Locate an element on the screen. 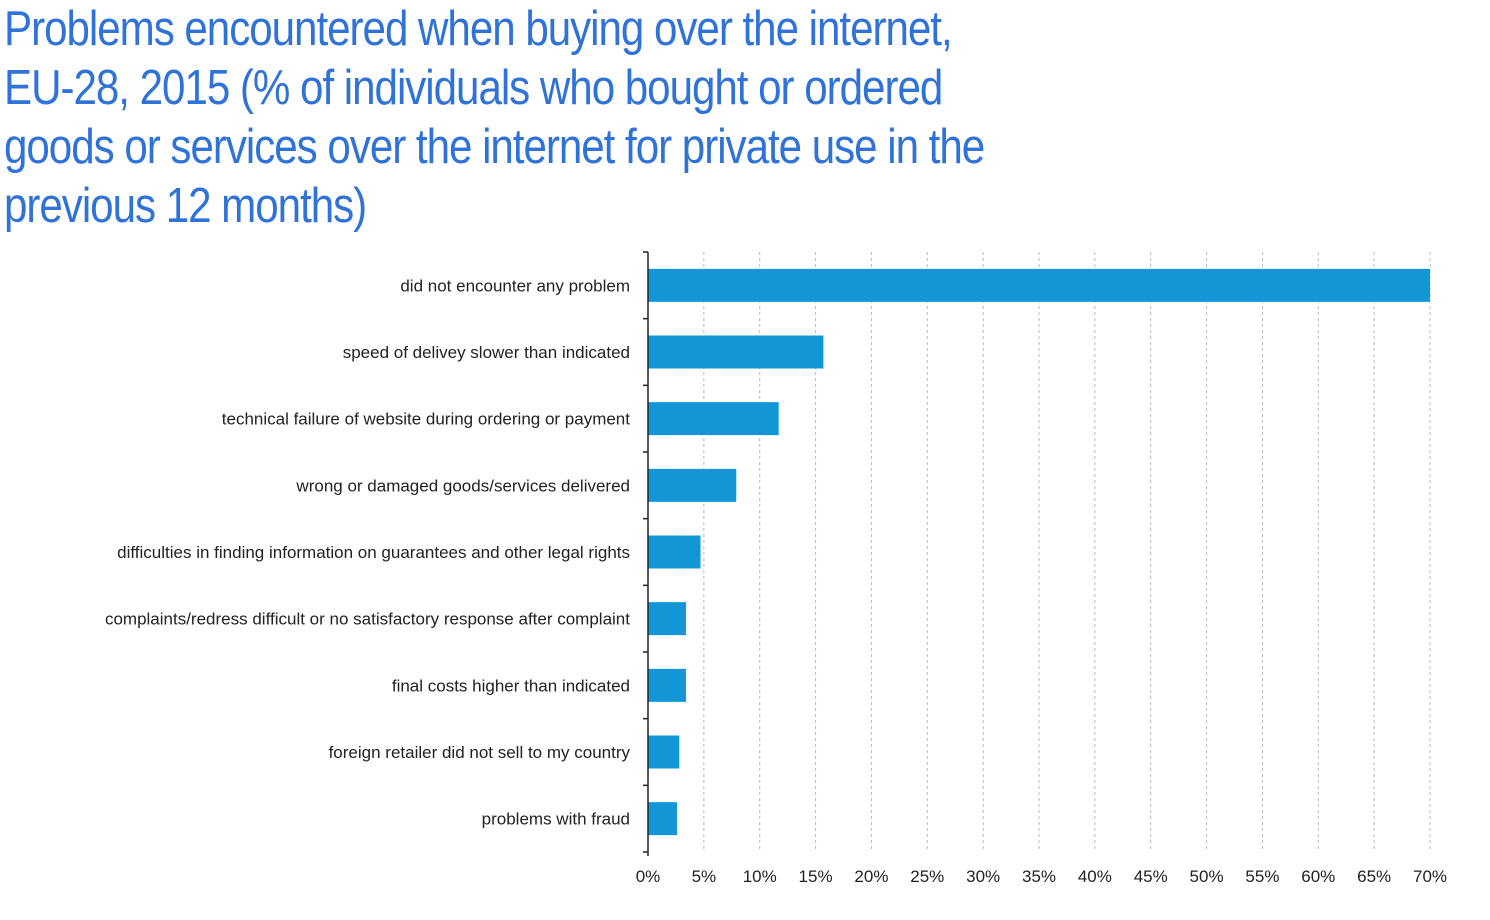 Image resolution: width=1490 pixels, height=920 pixels. x-tick-label: 10% is located at coordinates (760, 876).